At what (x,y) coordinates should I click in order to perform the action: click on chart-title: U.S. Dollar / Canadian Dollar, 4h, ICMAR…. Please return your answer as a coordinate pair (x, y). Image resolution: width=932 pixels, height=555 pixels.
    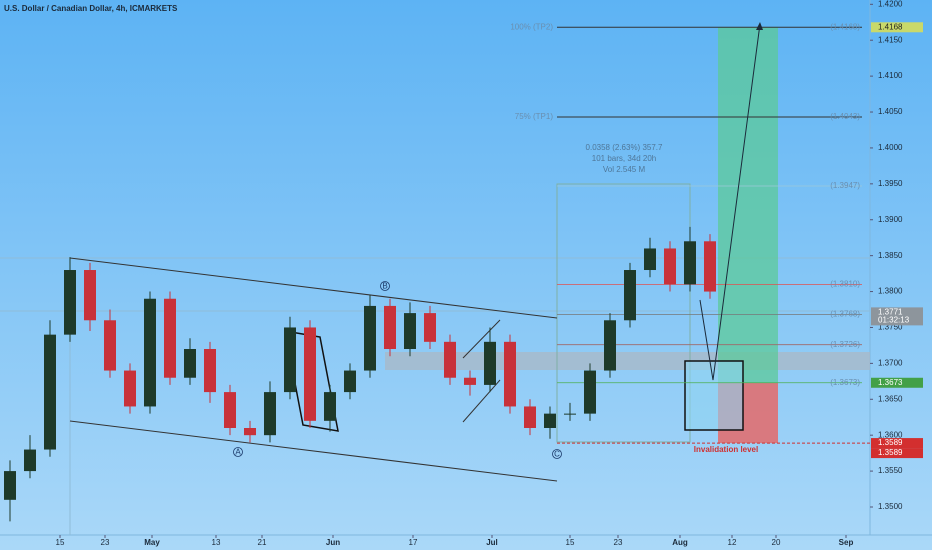
    Looking at the image, I should click on (91, 8).